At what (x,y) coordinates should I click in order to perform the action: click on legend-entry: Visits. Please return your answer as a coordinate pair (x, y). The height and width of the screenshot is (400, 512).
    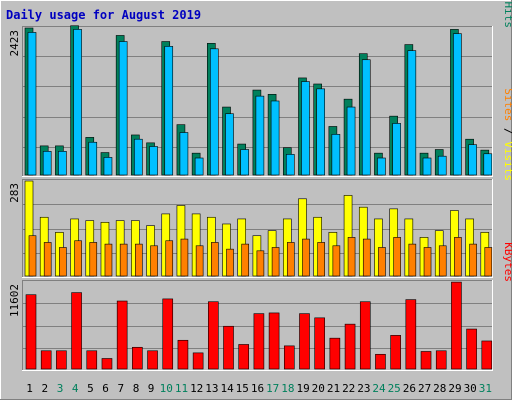
    Looking at the image, I should click on (507, 161).